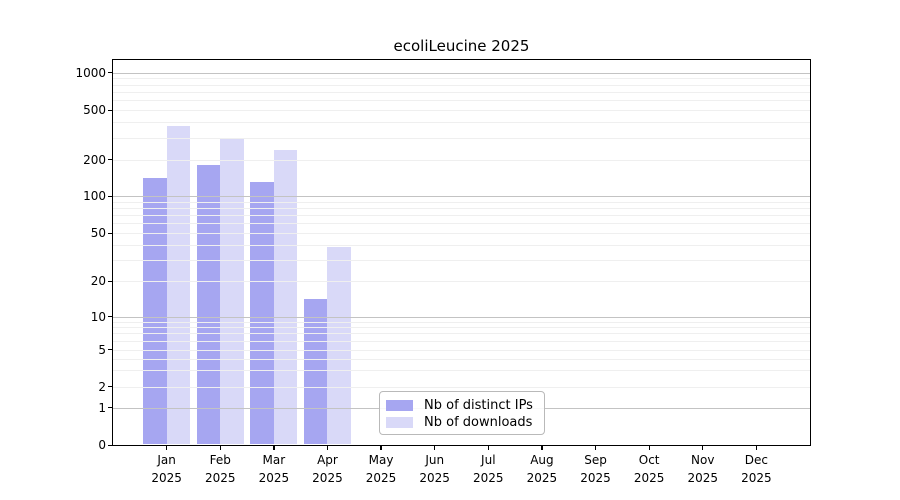 This screenshot has width=900, height=500. I want to click on legend-swatch-downloads, so click(399, 422).